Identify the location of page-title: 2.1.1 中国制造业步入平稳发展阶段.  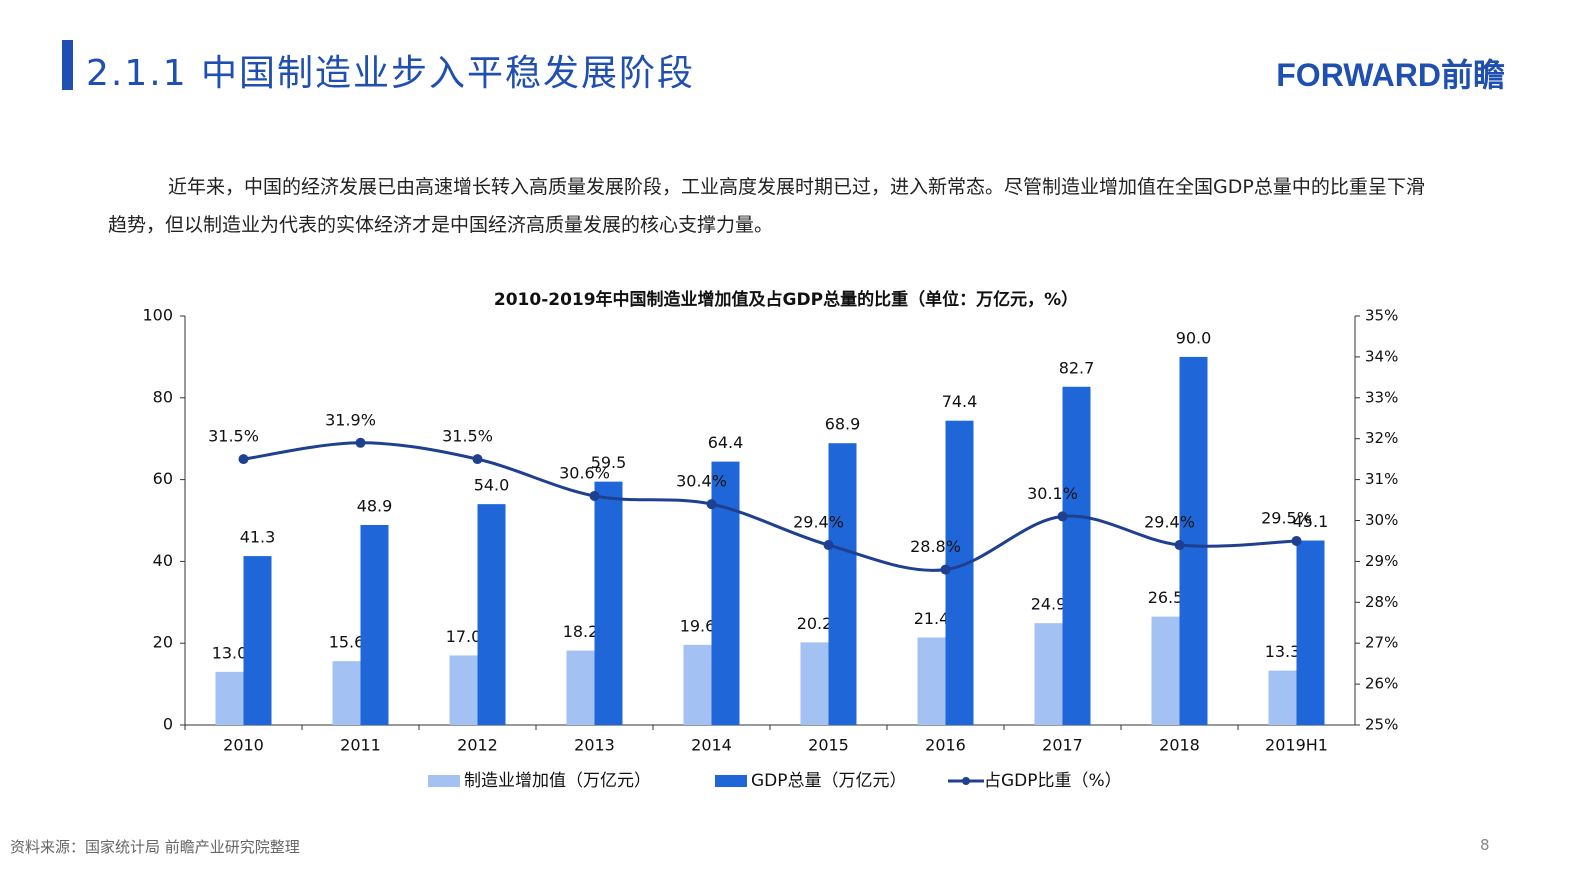
(391, 73).